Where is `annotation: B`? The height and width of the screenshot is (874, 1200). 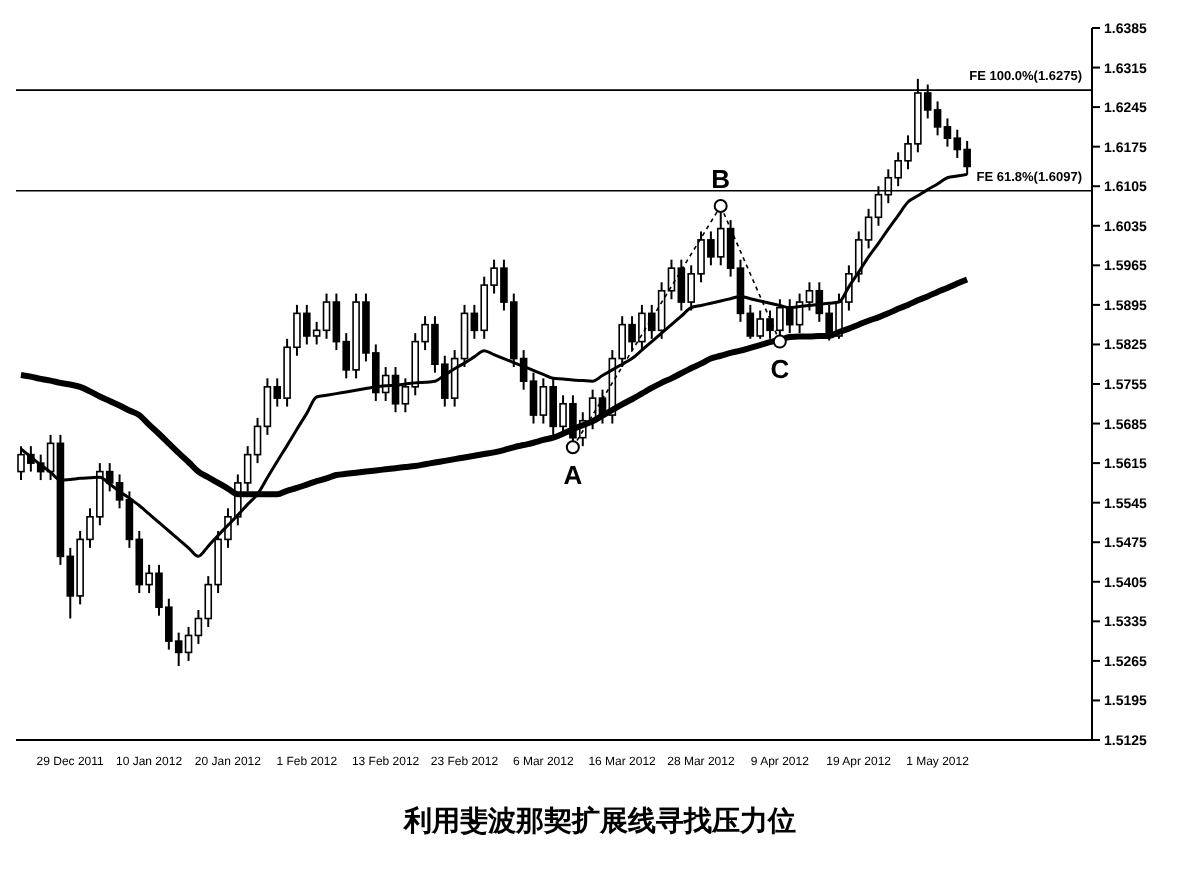 annotation: B is located at coordinates (721, 179).